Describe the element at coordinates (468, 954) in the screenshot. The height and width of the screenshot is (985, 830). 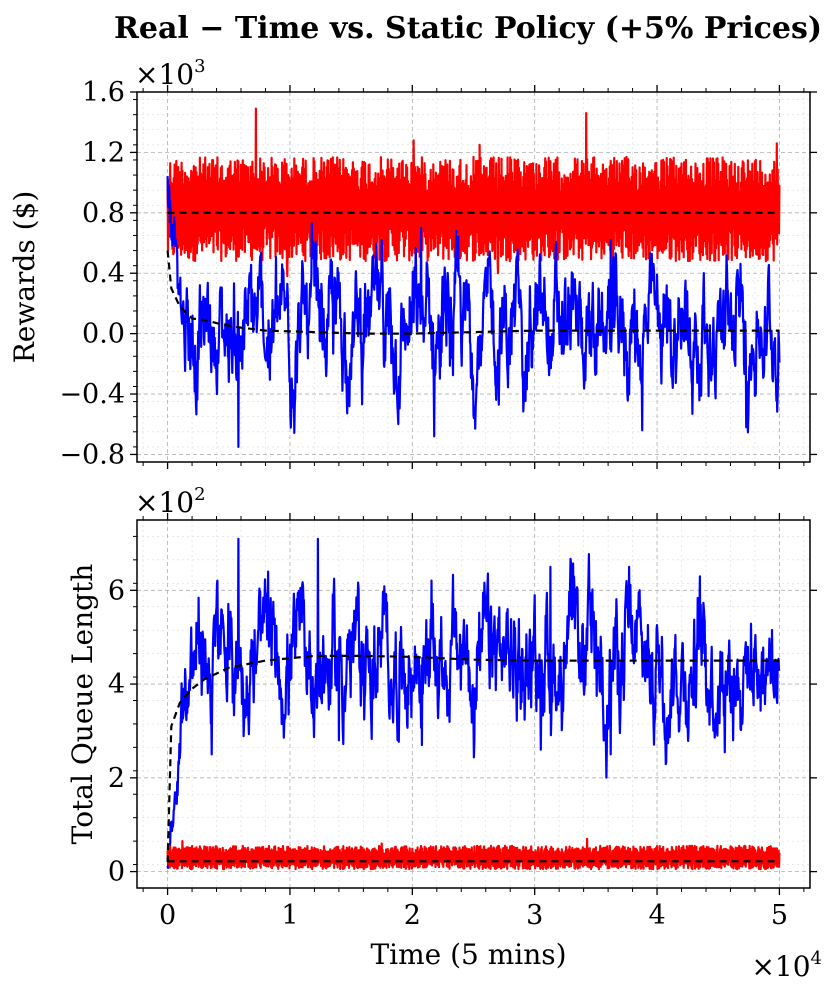
I see `queue-xlabel: Time (5 mins)` at that location.